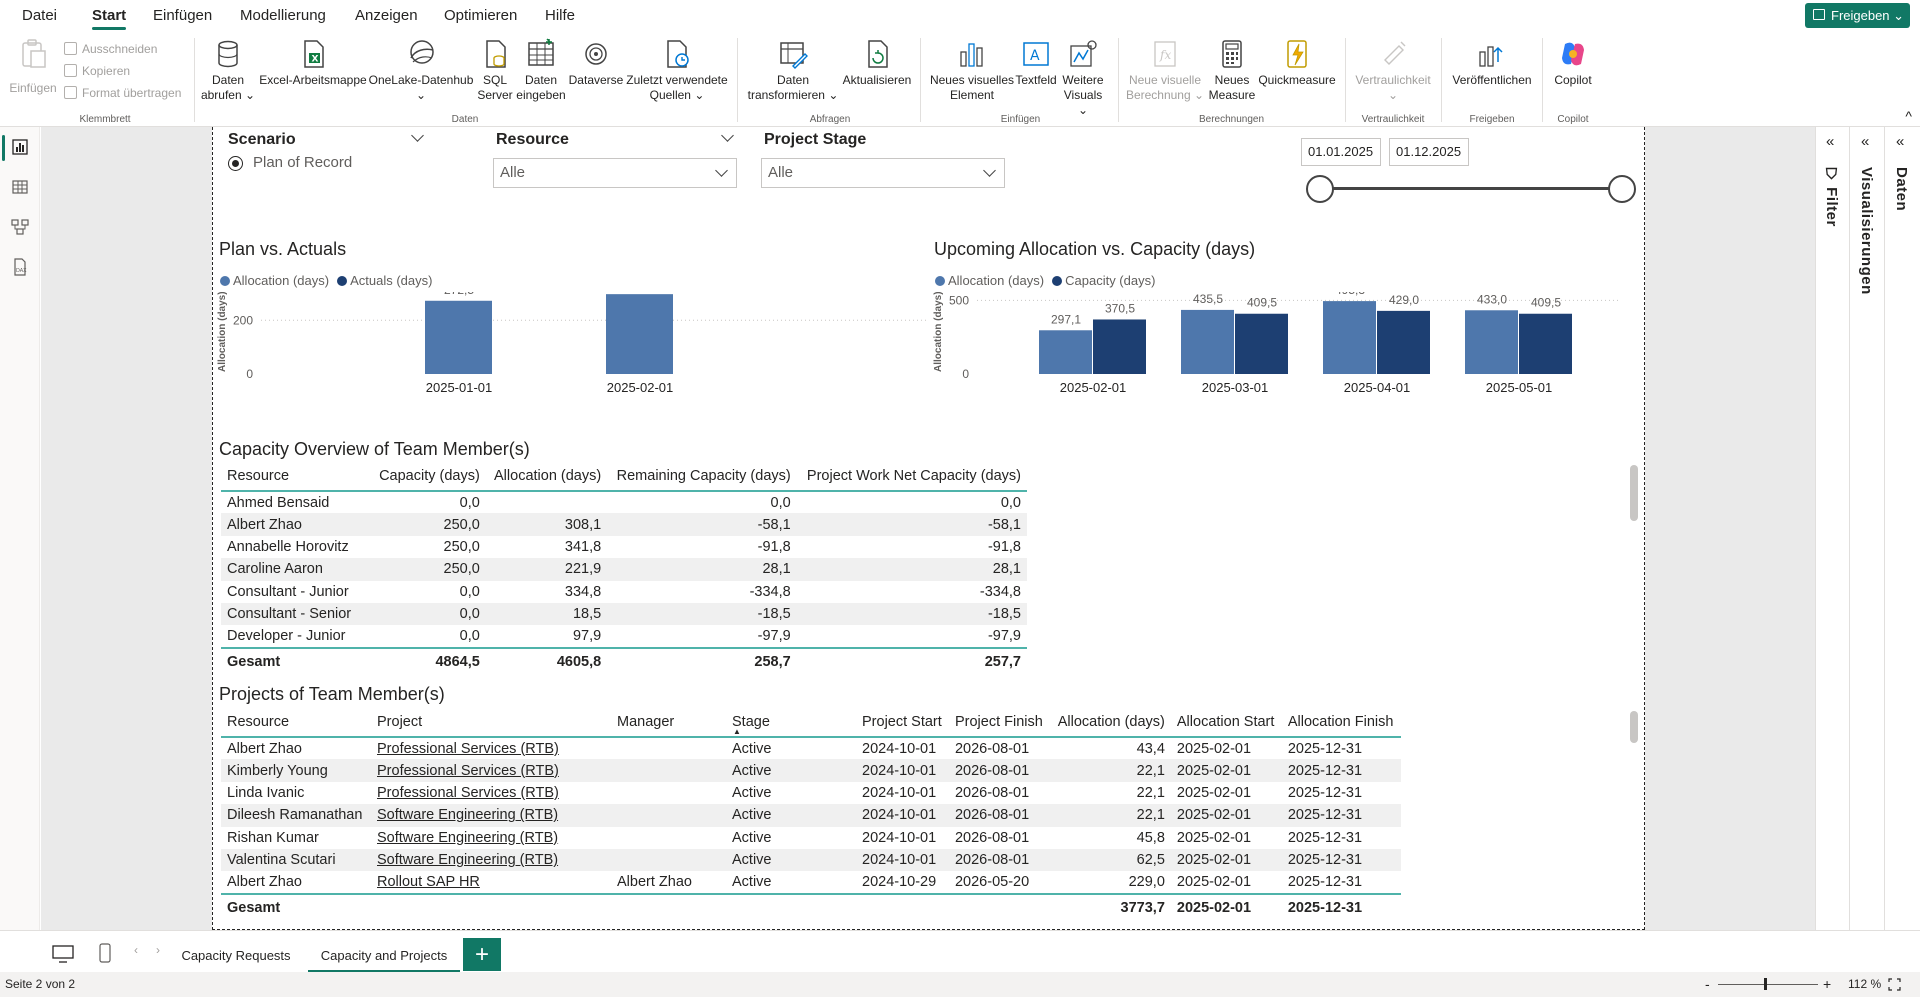 The image size is (1920, 997). Describe the element at coordinates (283, 15) in the screenshot. I see `menu-modellierung: Modellierung` at that location.